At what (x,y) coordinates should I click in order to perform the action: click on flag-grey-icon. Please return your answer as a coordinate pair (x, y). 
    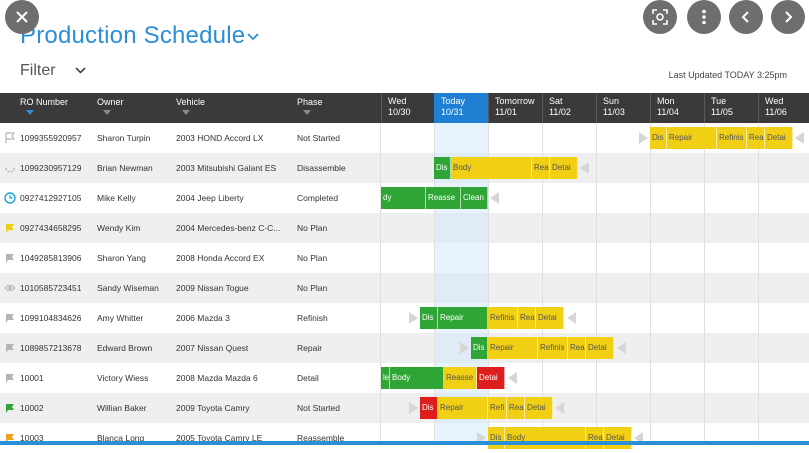
    Looking at the image, I should click on (10, 258).